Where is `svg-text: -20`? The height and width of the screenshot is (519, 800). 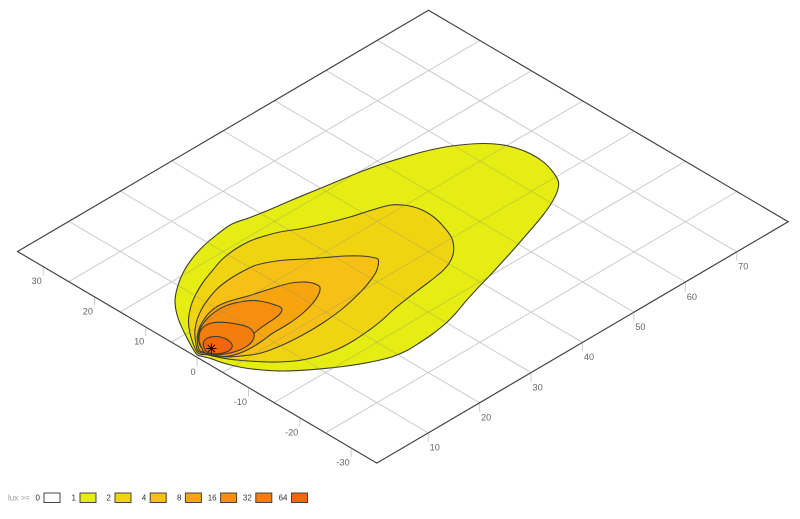
svg-text: -20 is located at coordinates (291, 432).